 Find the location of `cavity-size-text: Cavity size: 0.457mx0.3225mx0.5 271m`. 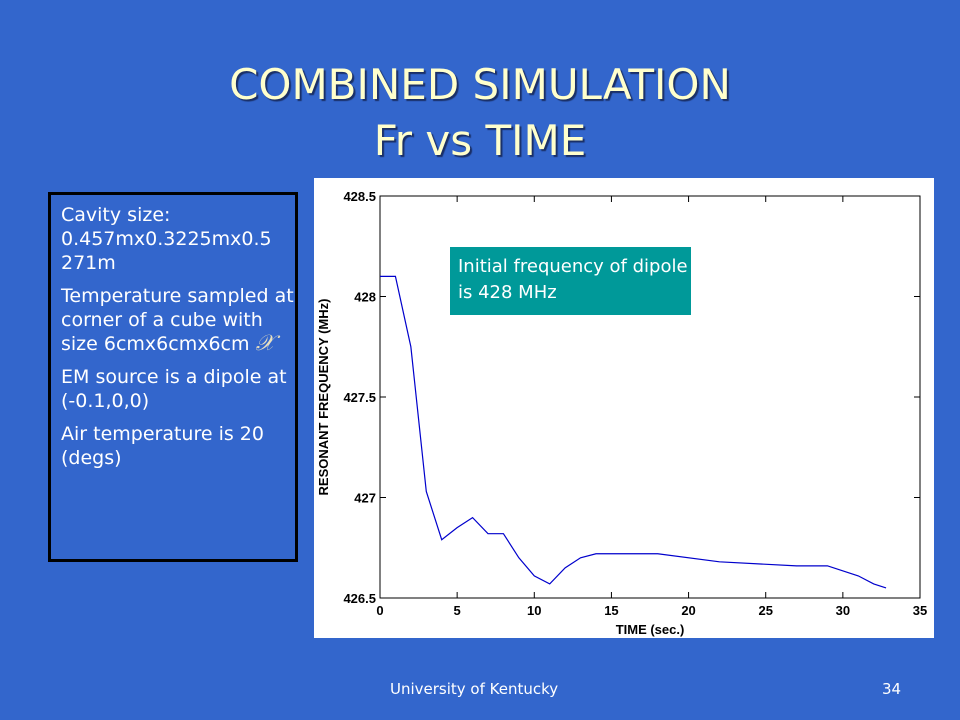

cavity-size-text: Cavity size: 0.457mx0.3225mx0.5 271m is located at coordinates (166, 239).